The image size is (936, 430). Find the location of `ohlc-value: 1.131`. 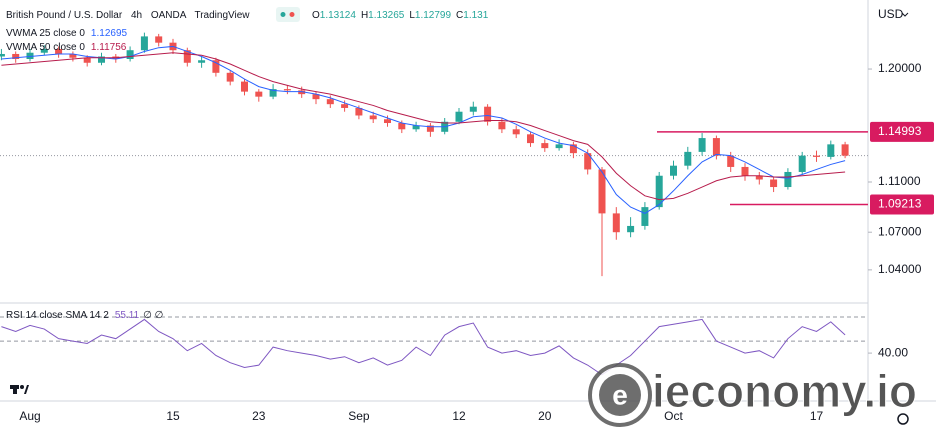

ohlc-value: 1.131 is located at coordinates (475, 15).